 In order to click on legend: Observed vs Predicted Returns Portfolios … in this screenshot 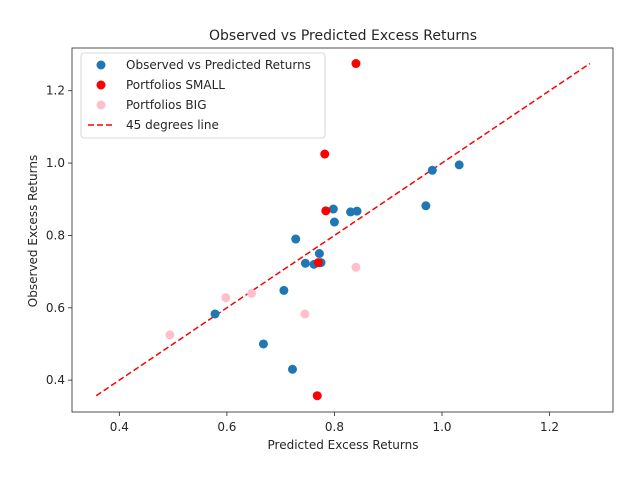, I will do `click(203, 95)`.